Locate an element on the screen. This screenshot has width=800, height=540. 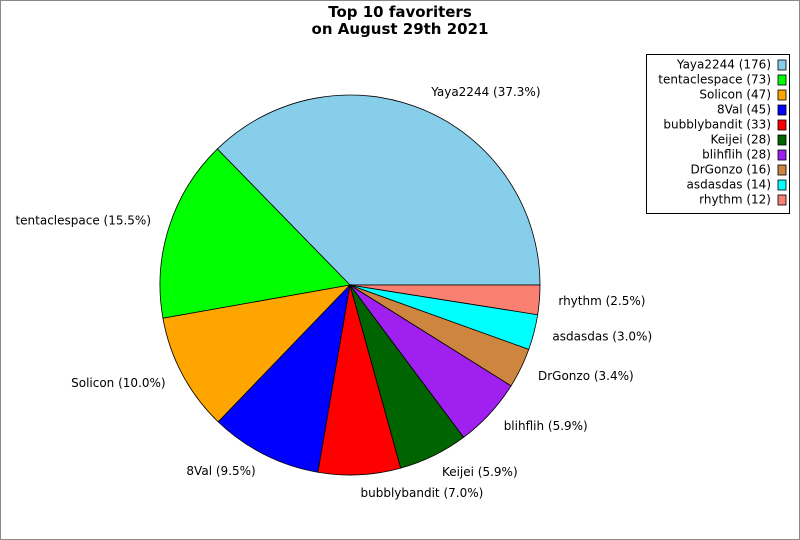
slice-label: Yaya2244 (37.3%) is located at coordinates (485, 92).